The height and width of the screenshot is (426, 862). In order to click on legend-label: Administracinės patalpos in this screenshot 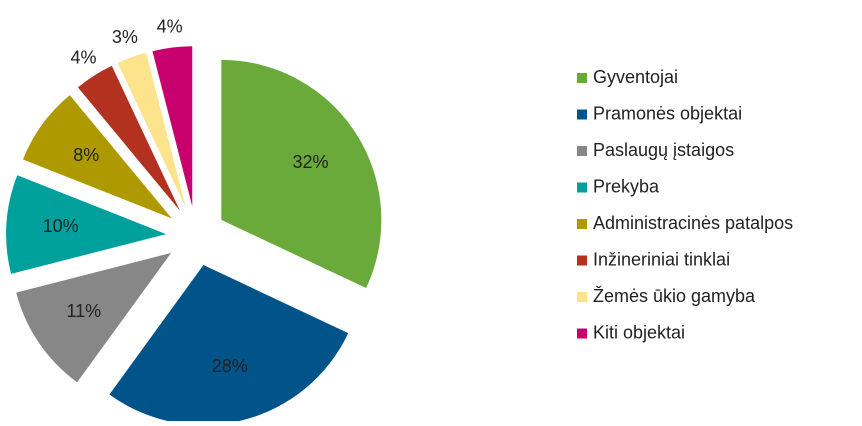, I will do `click(693, 223)`.